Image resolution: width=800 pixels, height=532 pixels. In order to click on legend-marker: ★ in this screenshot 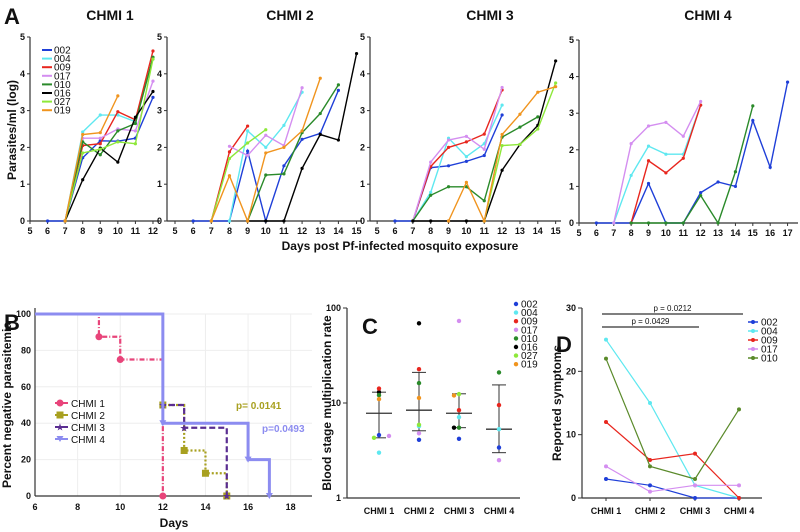, I will do `click(60, 428)`.